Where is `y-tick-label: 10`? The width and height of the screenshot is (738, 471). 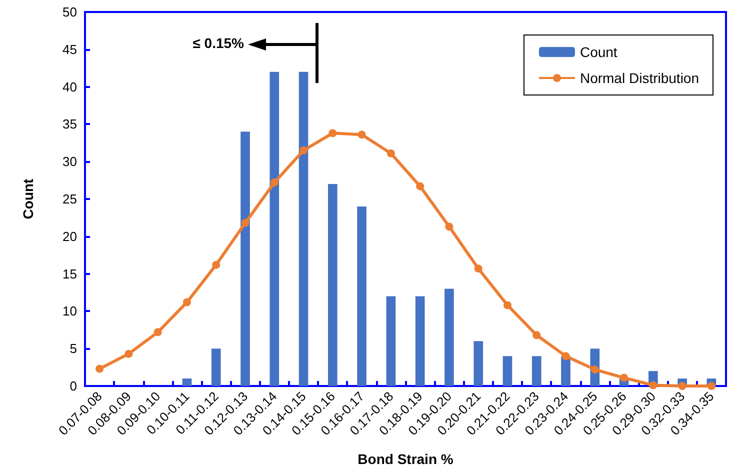
y-tick-label: 10 is located at coordinates (69, 311).